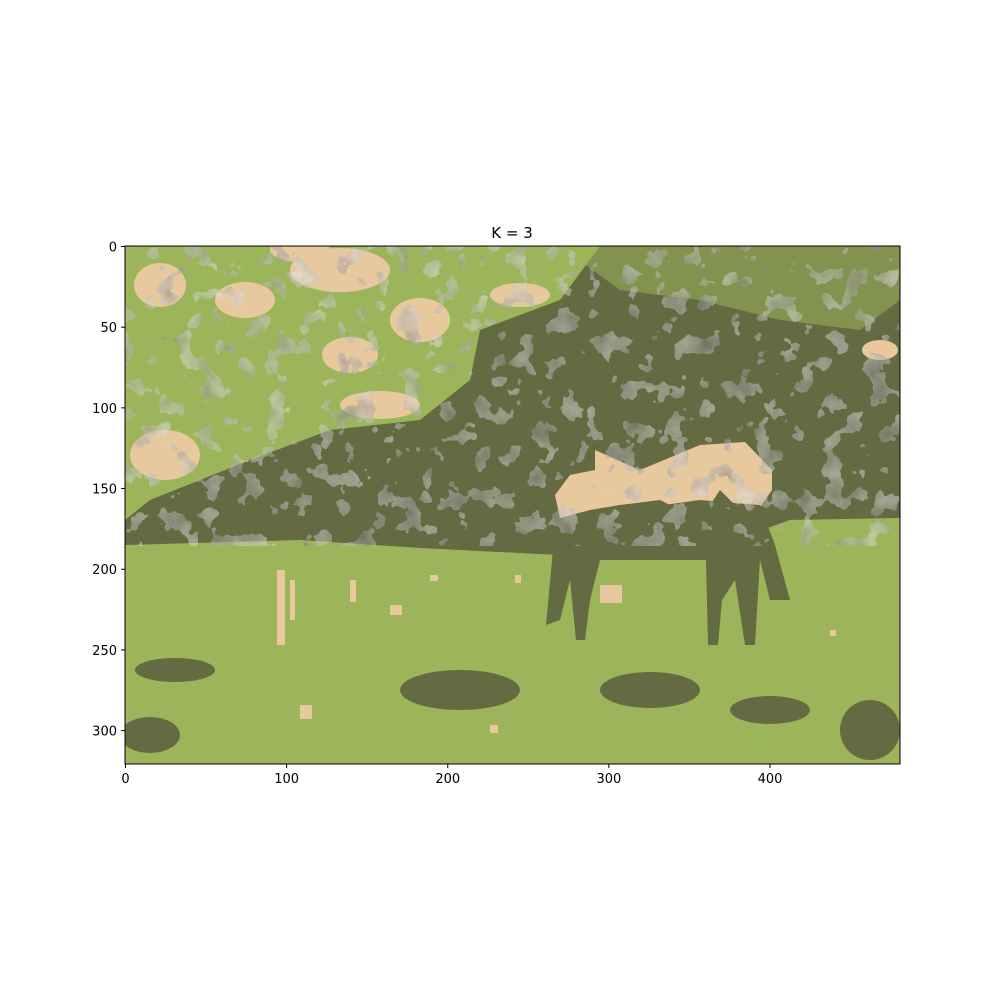 The height and width of the screenshot is (1000, 1000). What do you see at coordinates (608, 779) in the screenshot?
I see `x-tick-label: 300` at bounding box center [608, 779].